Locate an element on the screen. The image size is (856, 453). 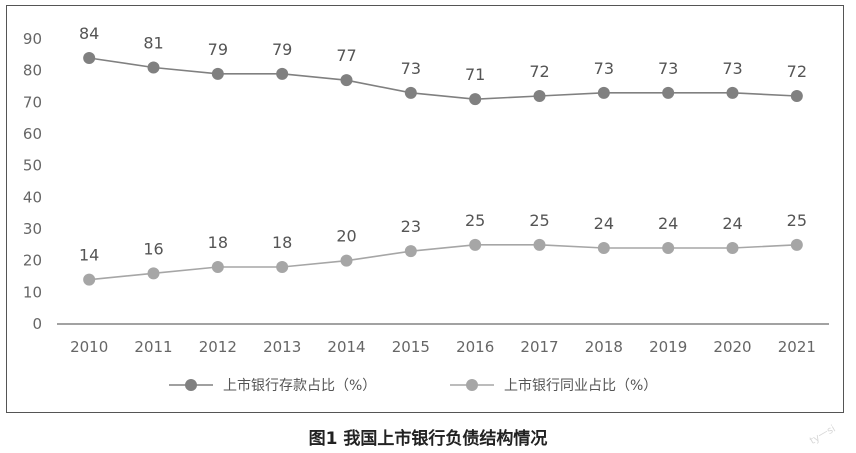
data-label: 84 is located at coordinates (89, 33).